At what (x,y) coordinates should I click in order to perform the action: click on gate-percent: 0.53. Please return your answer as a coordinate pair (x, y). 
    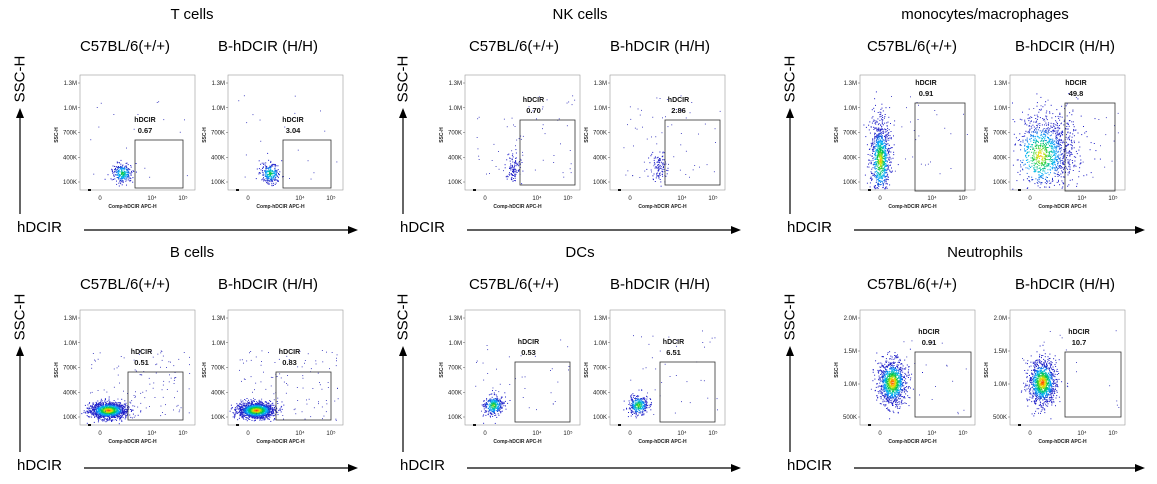
    Looking at the image, I should click on (528, 352).